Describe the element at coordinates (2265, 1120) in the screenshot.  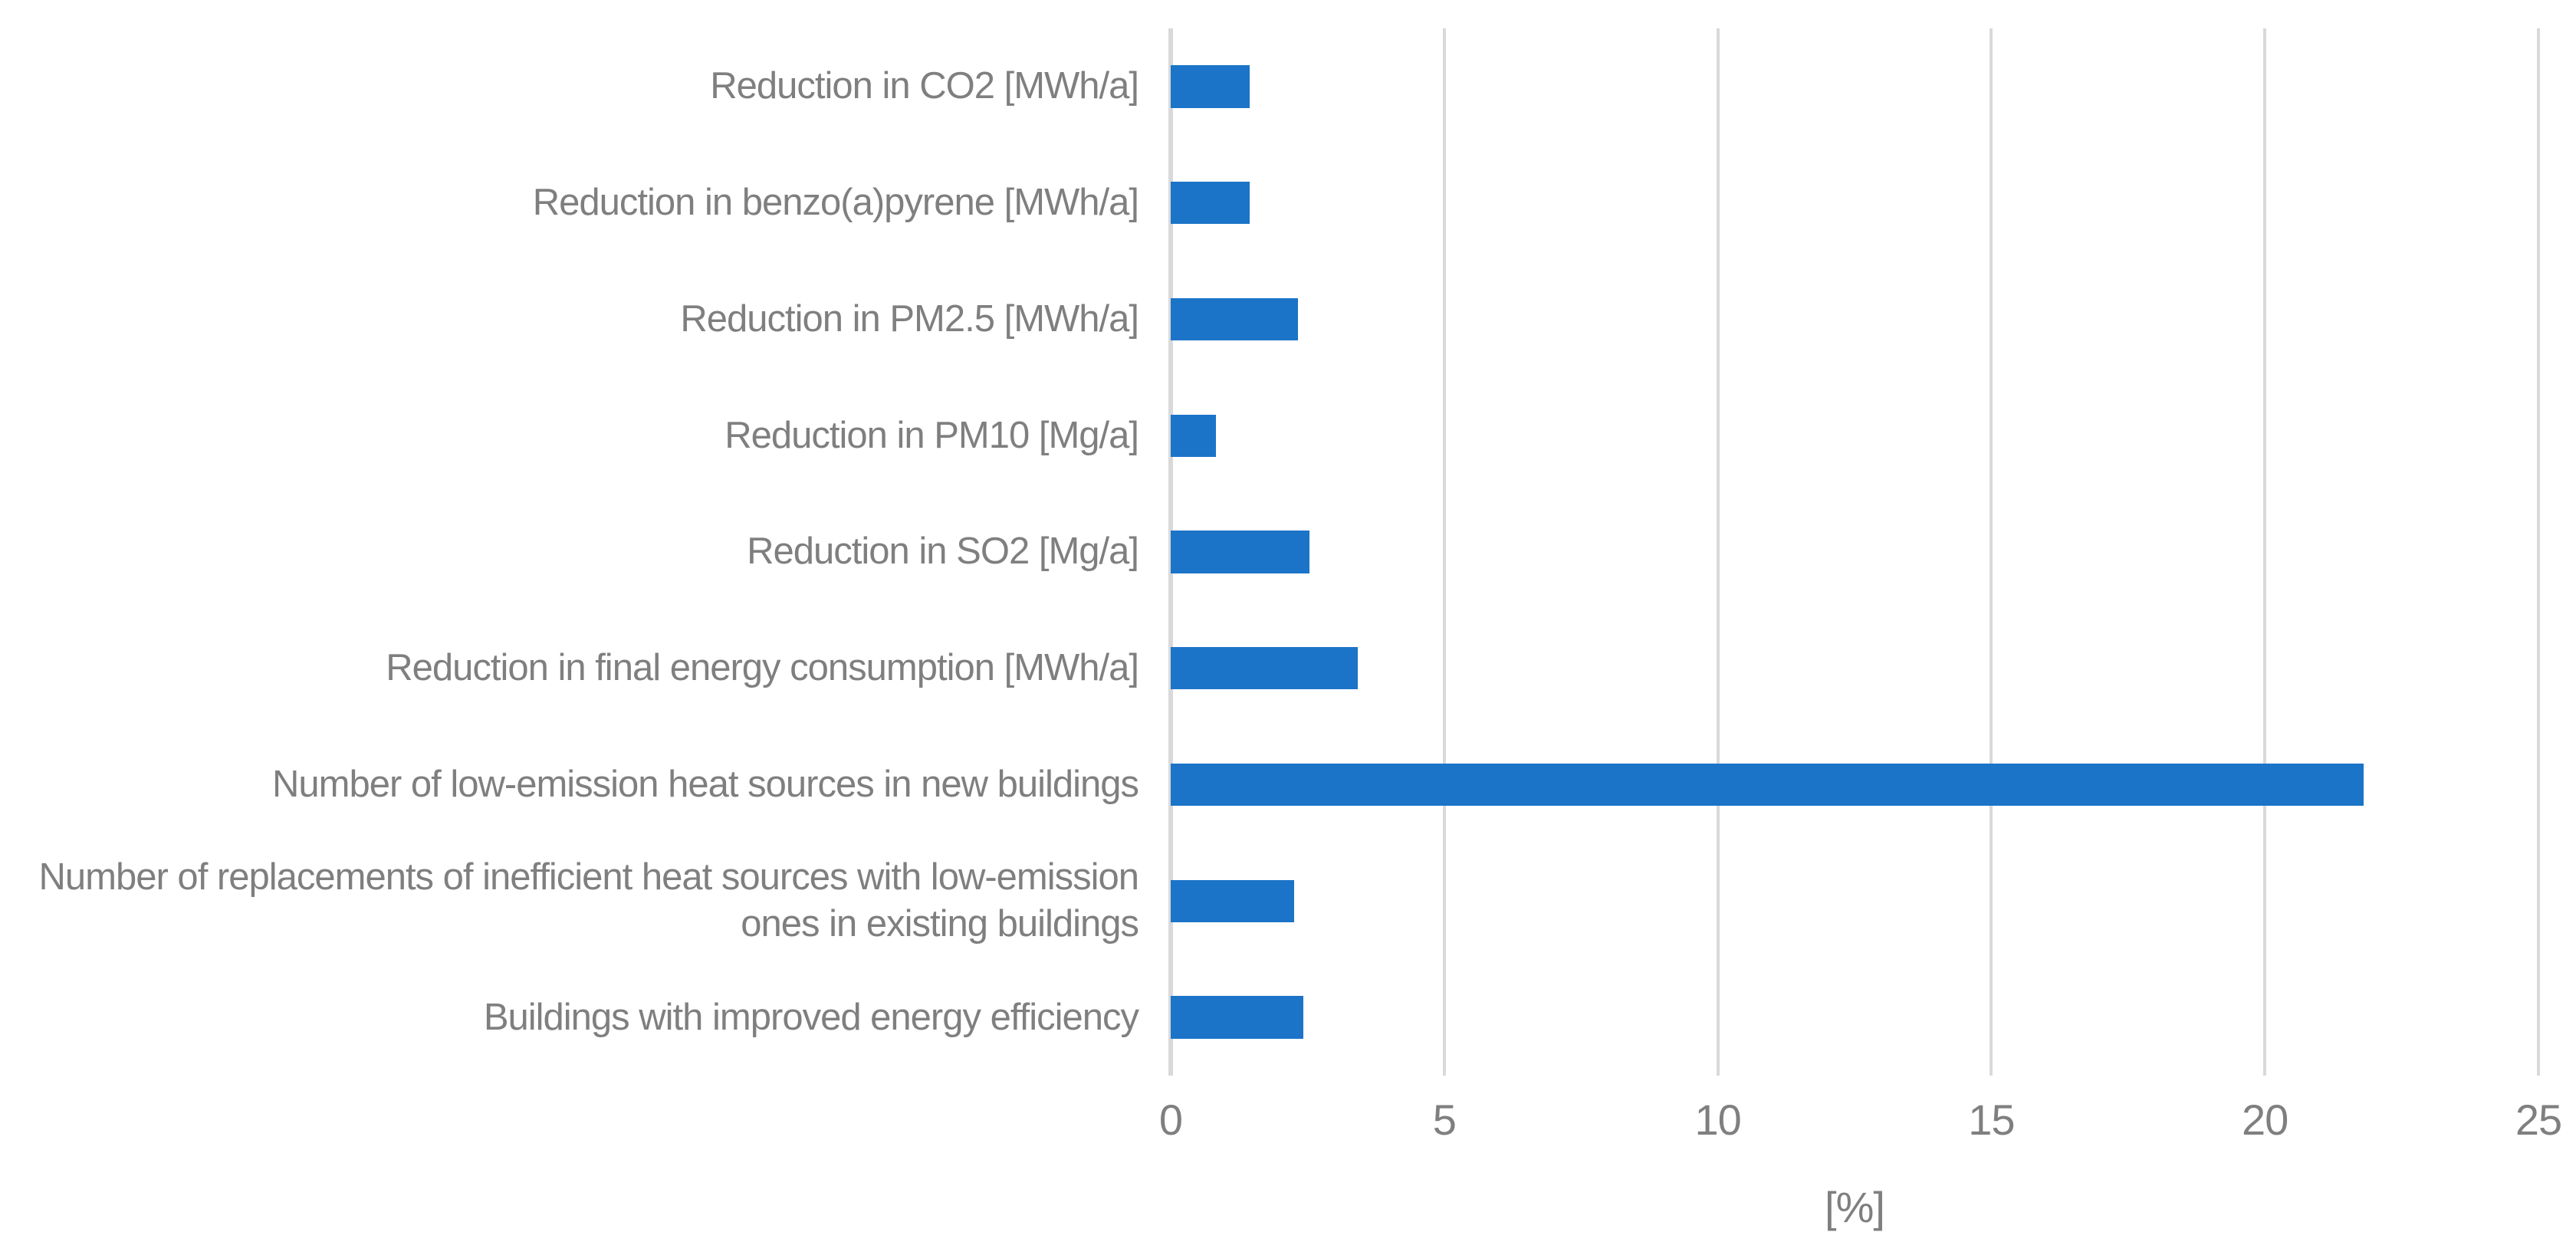
I see `x-tick-label: 20` at that location.